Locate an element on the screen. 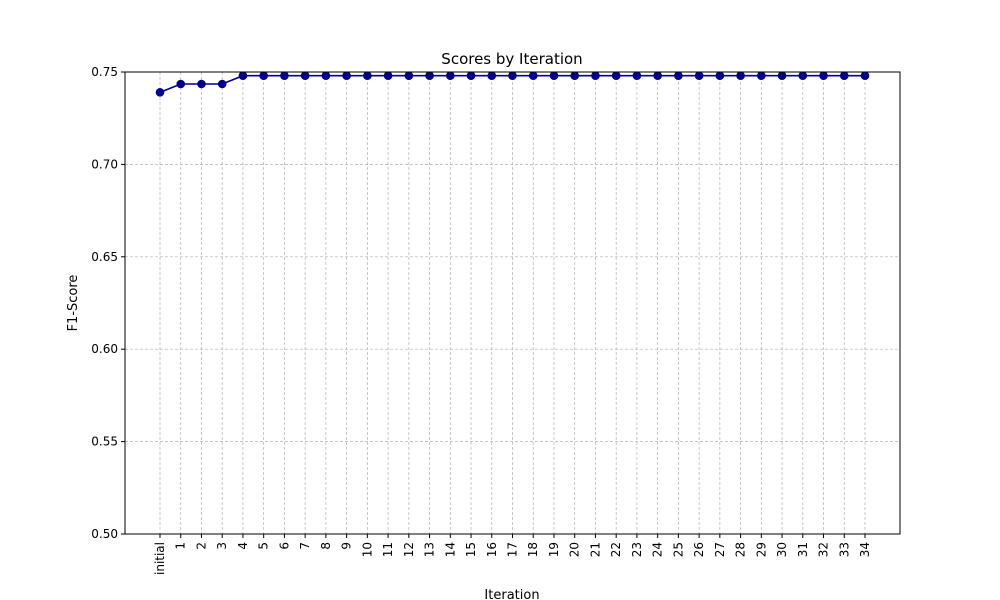 The height and width of the screenshot is (600, 1000). series-layer is located at coordinates (512, 84).